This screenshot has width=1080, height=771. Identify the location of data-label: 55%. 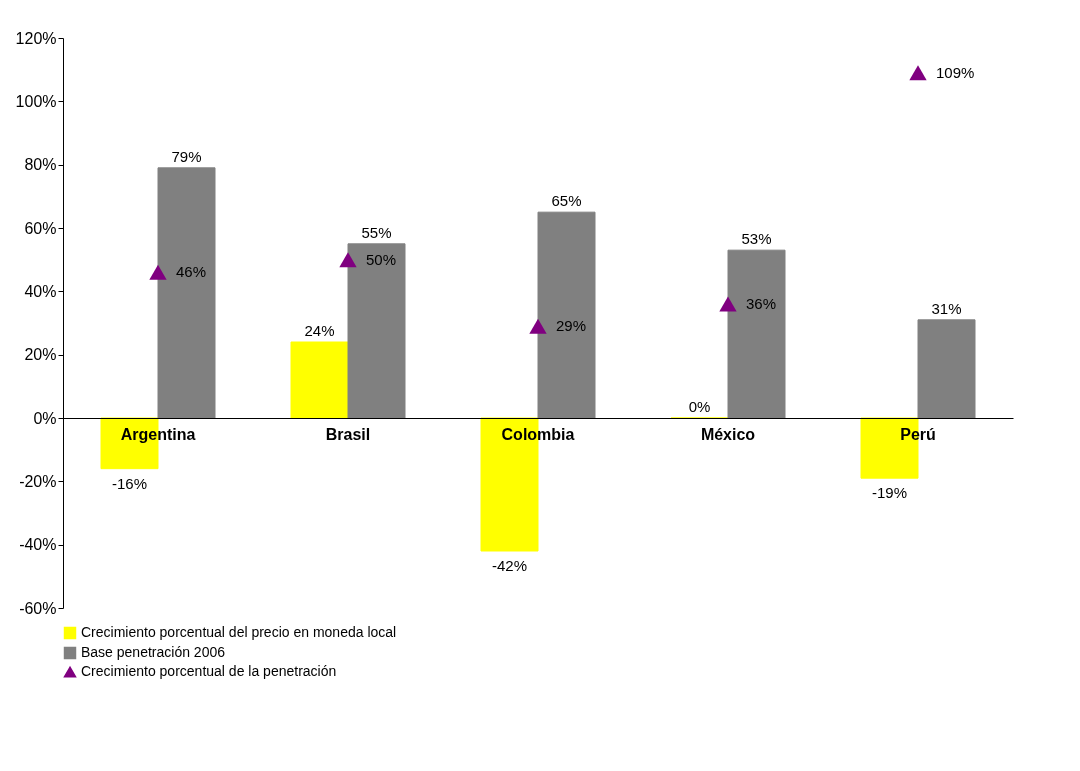
(376, 232).